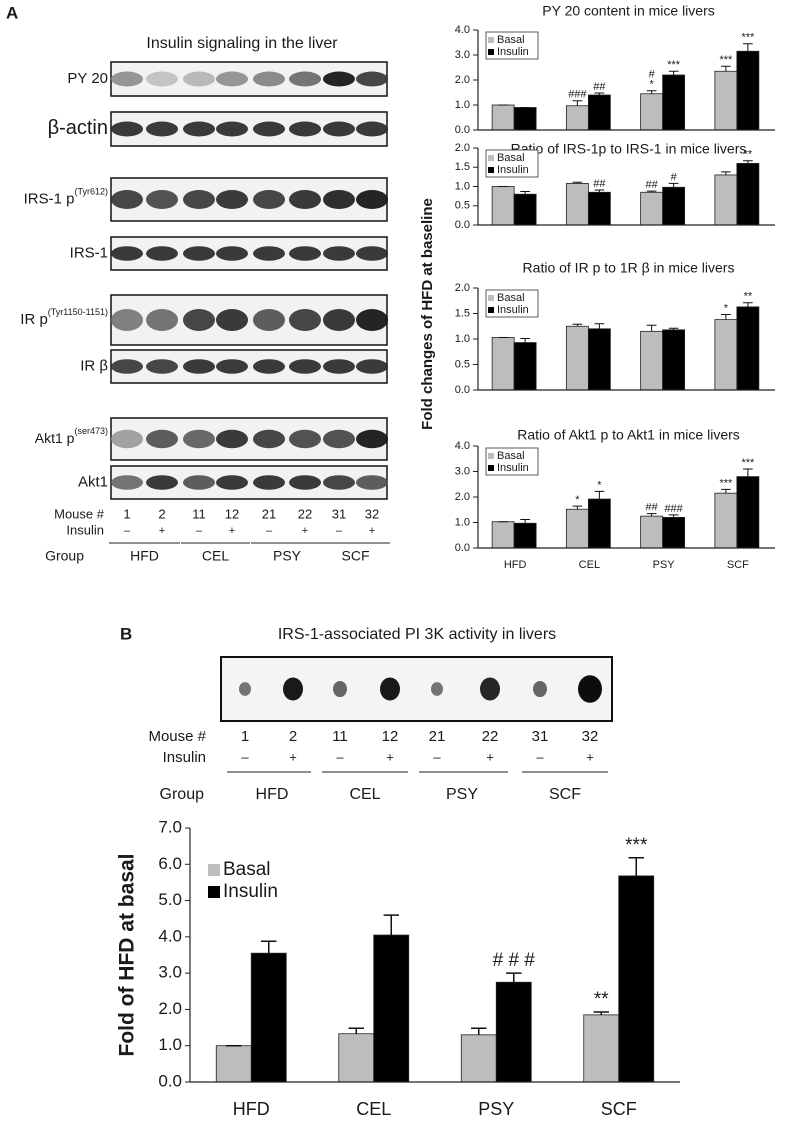  Describe the element at coordinates (427, 314) in the screenshot. I see `y-axis-title: Fold changes of HFD at baseline` at that location.